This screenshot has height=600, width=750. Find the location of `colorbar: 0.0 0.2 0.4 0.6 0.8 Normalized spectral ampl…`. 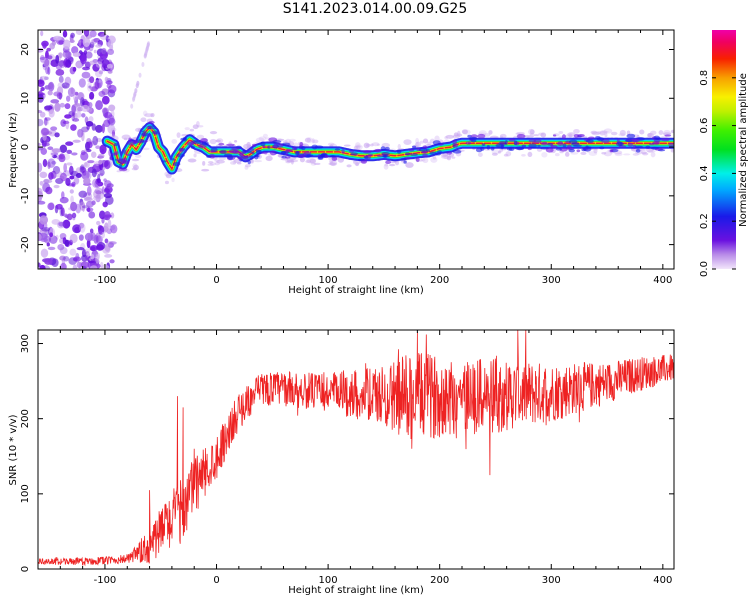

colorbar: 0.0 0.2 0.4 0.6 0.8 Normalized spectral ampl… is located at coordinates (724, 153).